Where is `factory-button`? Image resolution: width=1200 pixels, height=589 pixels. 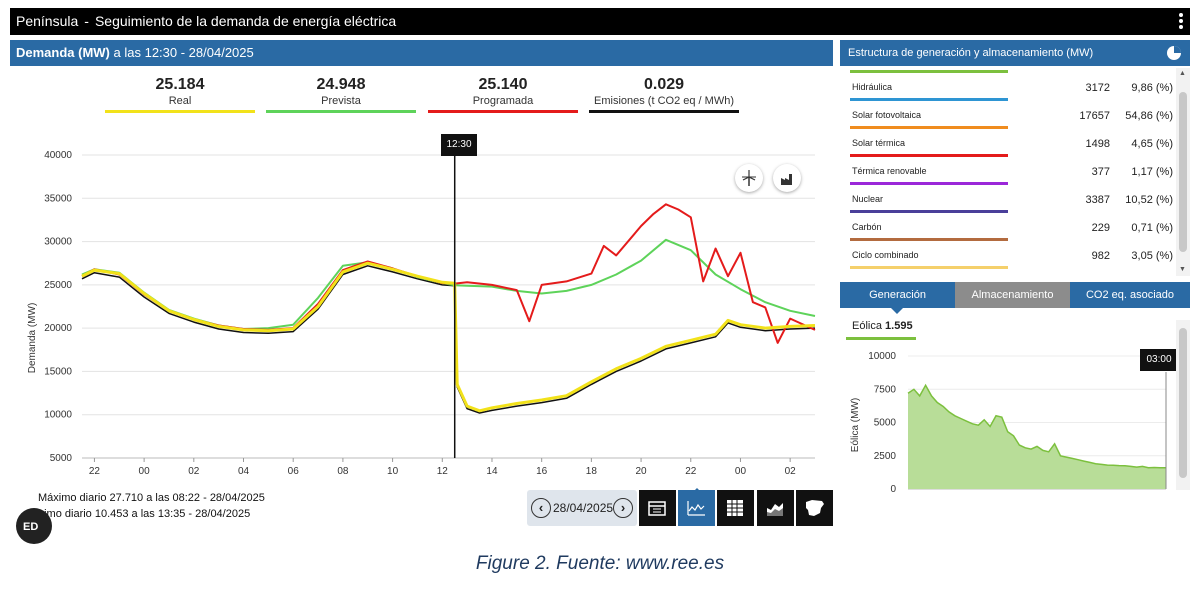 factory-button is located at coordinates (787, 178).